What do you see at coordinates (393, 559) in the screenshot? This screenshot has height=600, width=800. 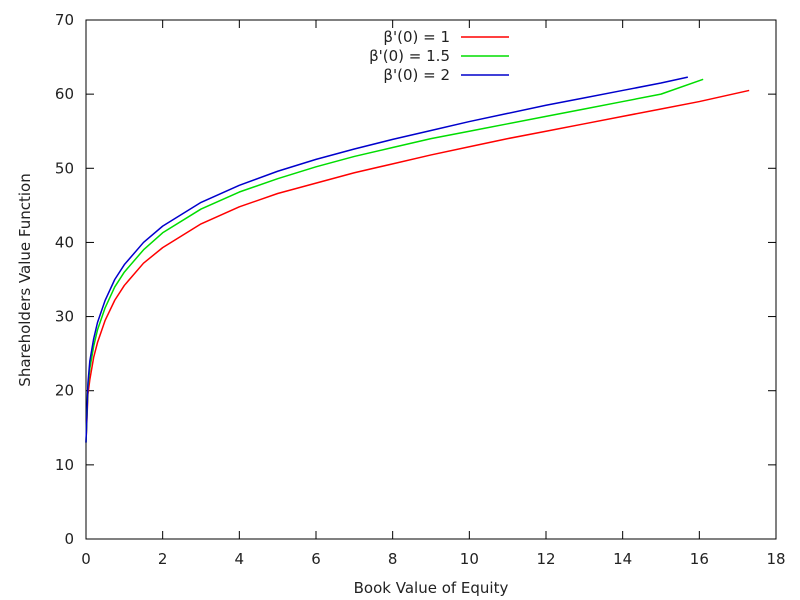 I see `x-tick-label: 8` at bounding box center [393, 559].